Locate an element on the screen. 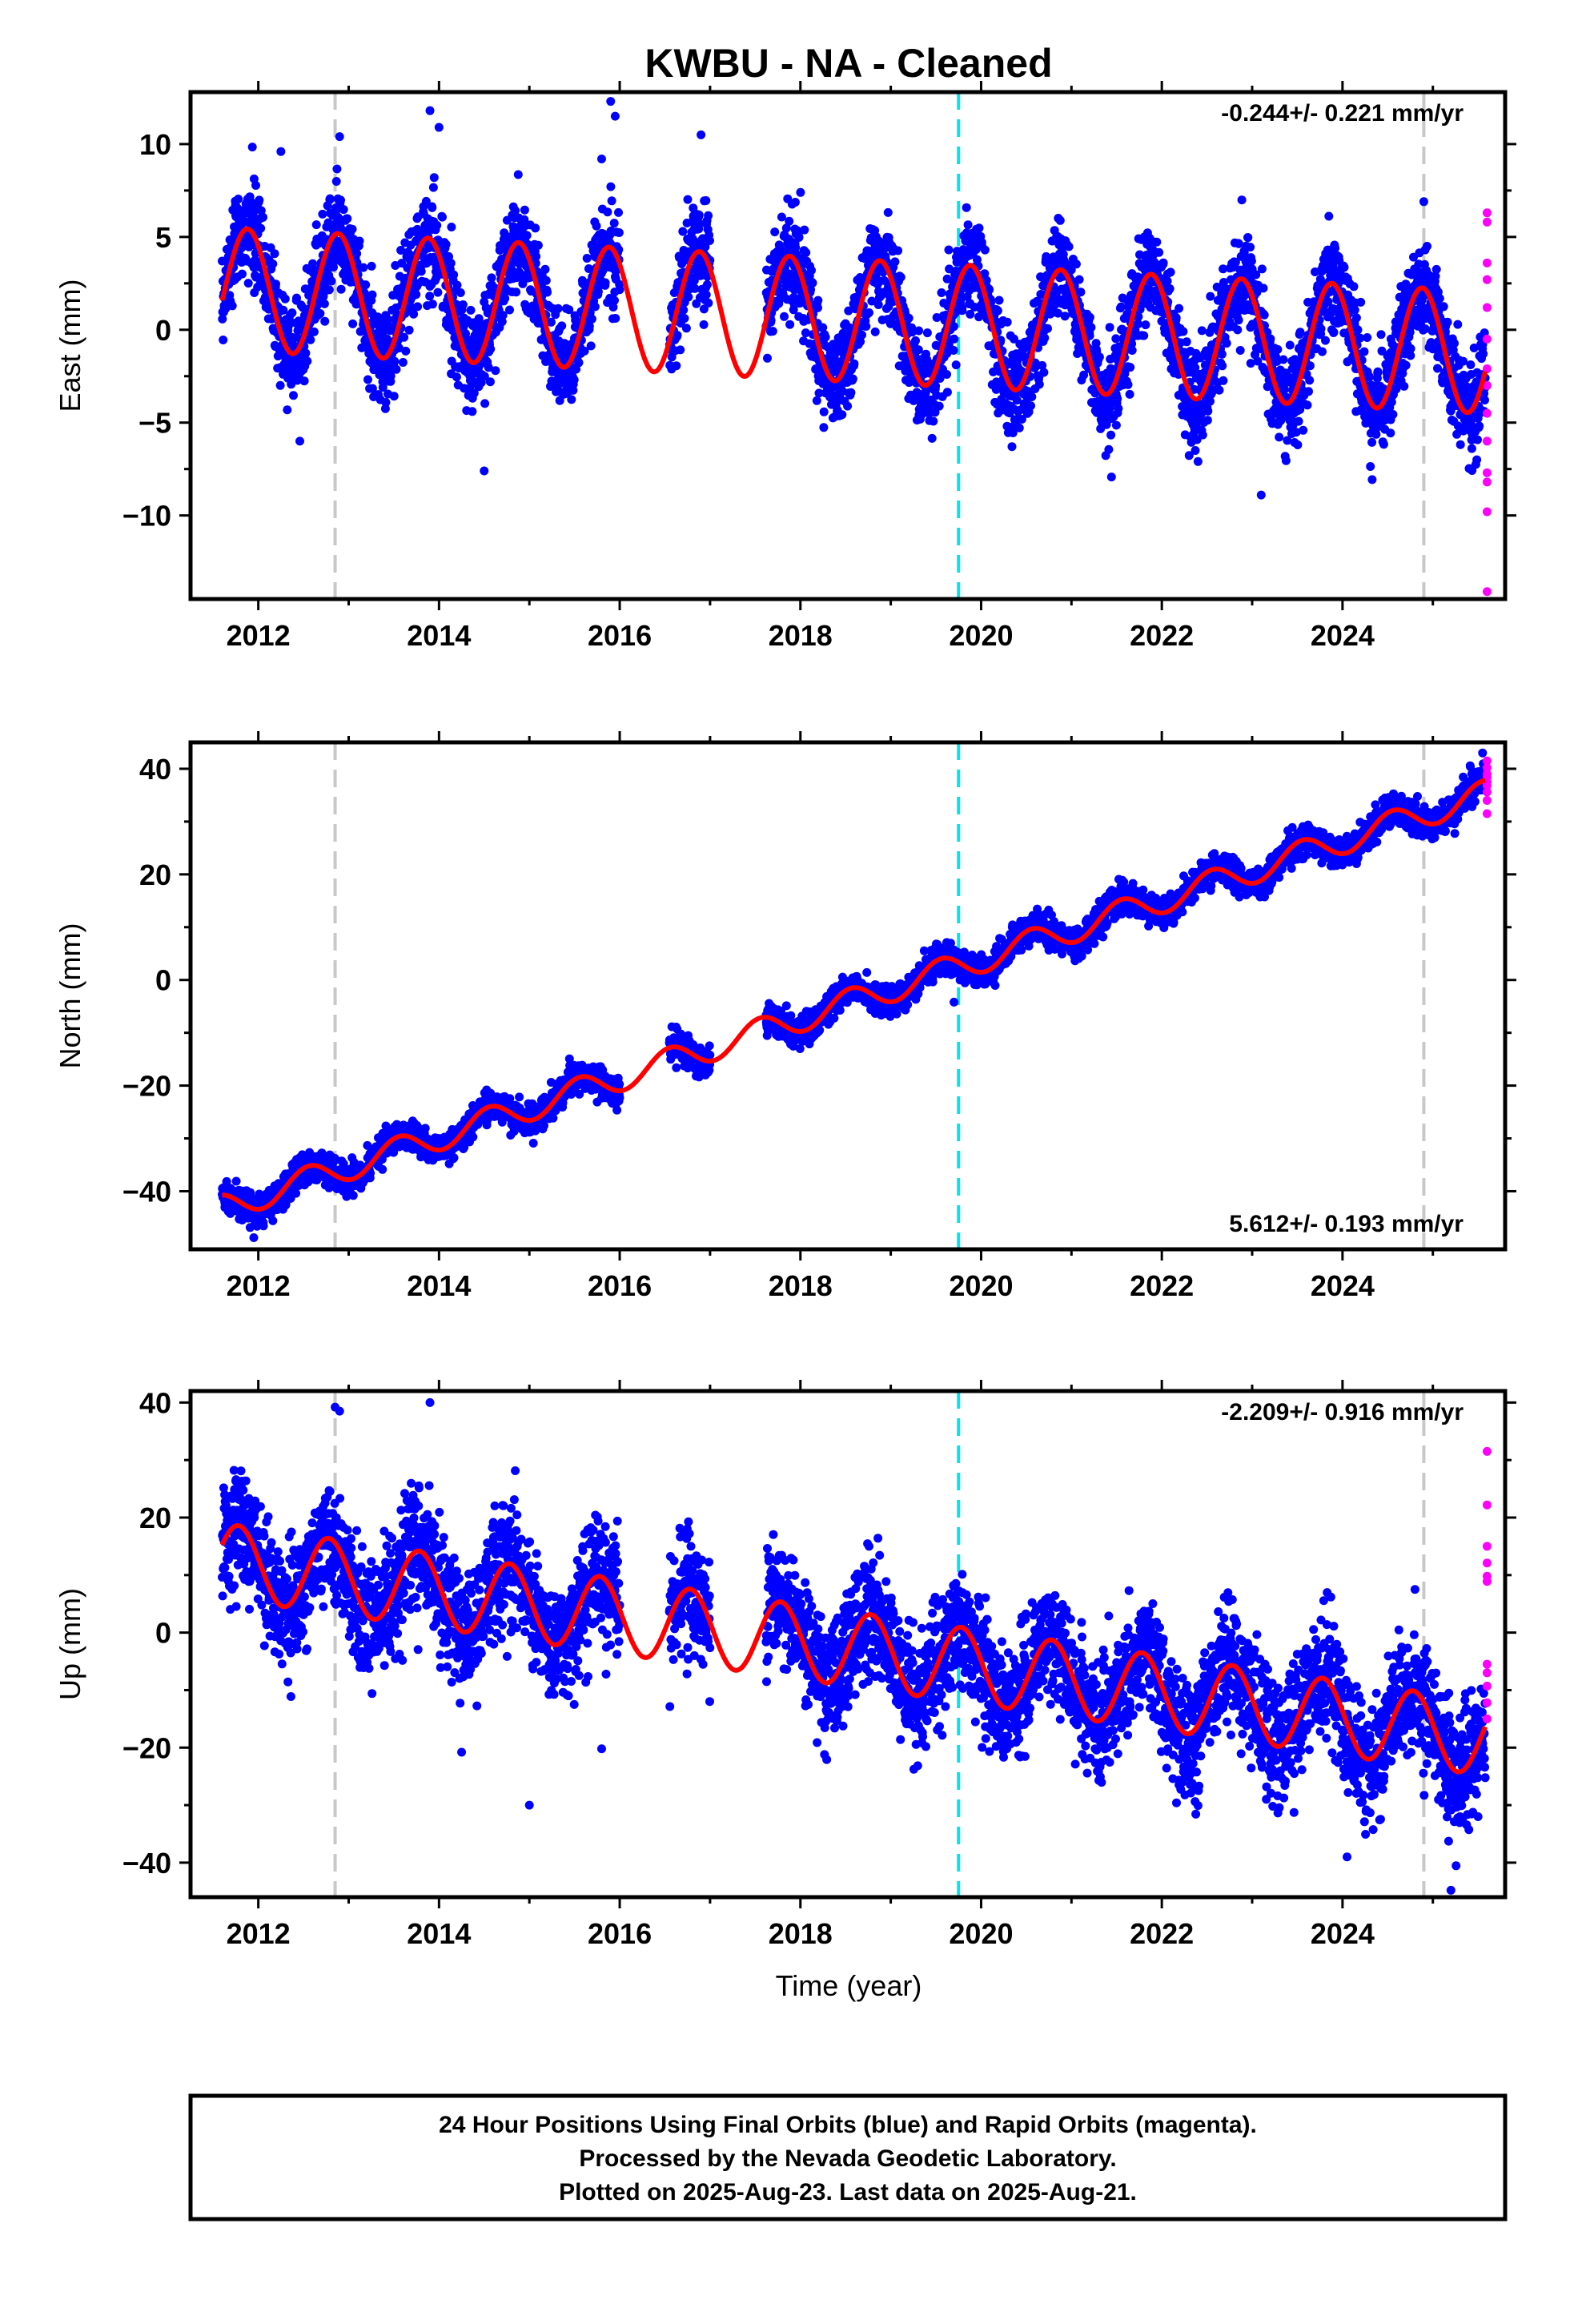 Image resolution: width=1582 pixels, height=2324 pixels. outlier-point is located at coordinates (439, 128).